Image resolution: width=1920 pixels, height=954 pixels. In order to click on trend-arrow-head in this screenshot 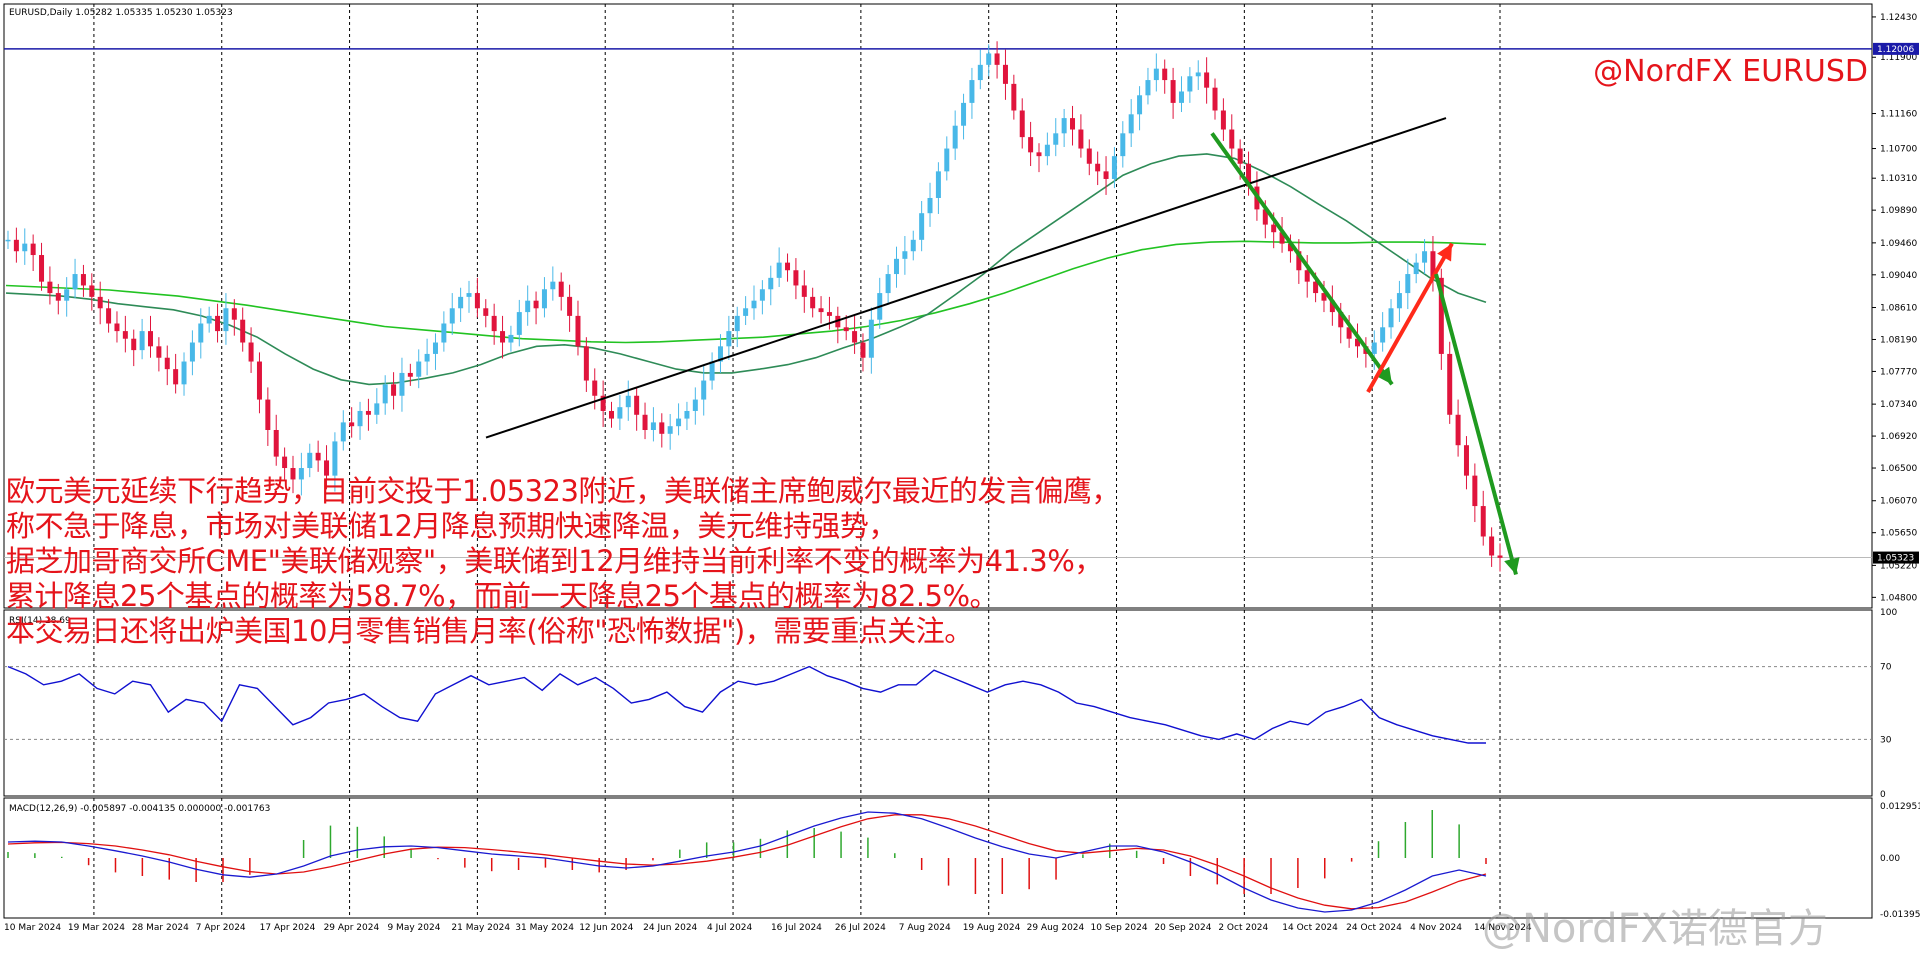, I will do `click(1444, 252)`.